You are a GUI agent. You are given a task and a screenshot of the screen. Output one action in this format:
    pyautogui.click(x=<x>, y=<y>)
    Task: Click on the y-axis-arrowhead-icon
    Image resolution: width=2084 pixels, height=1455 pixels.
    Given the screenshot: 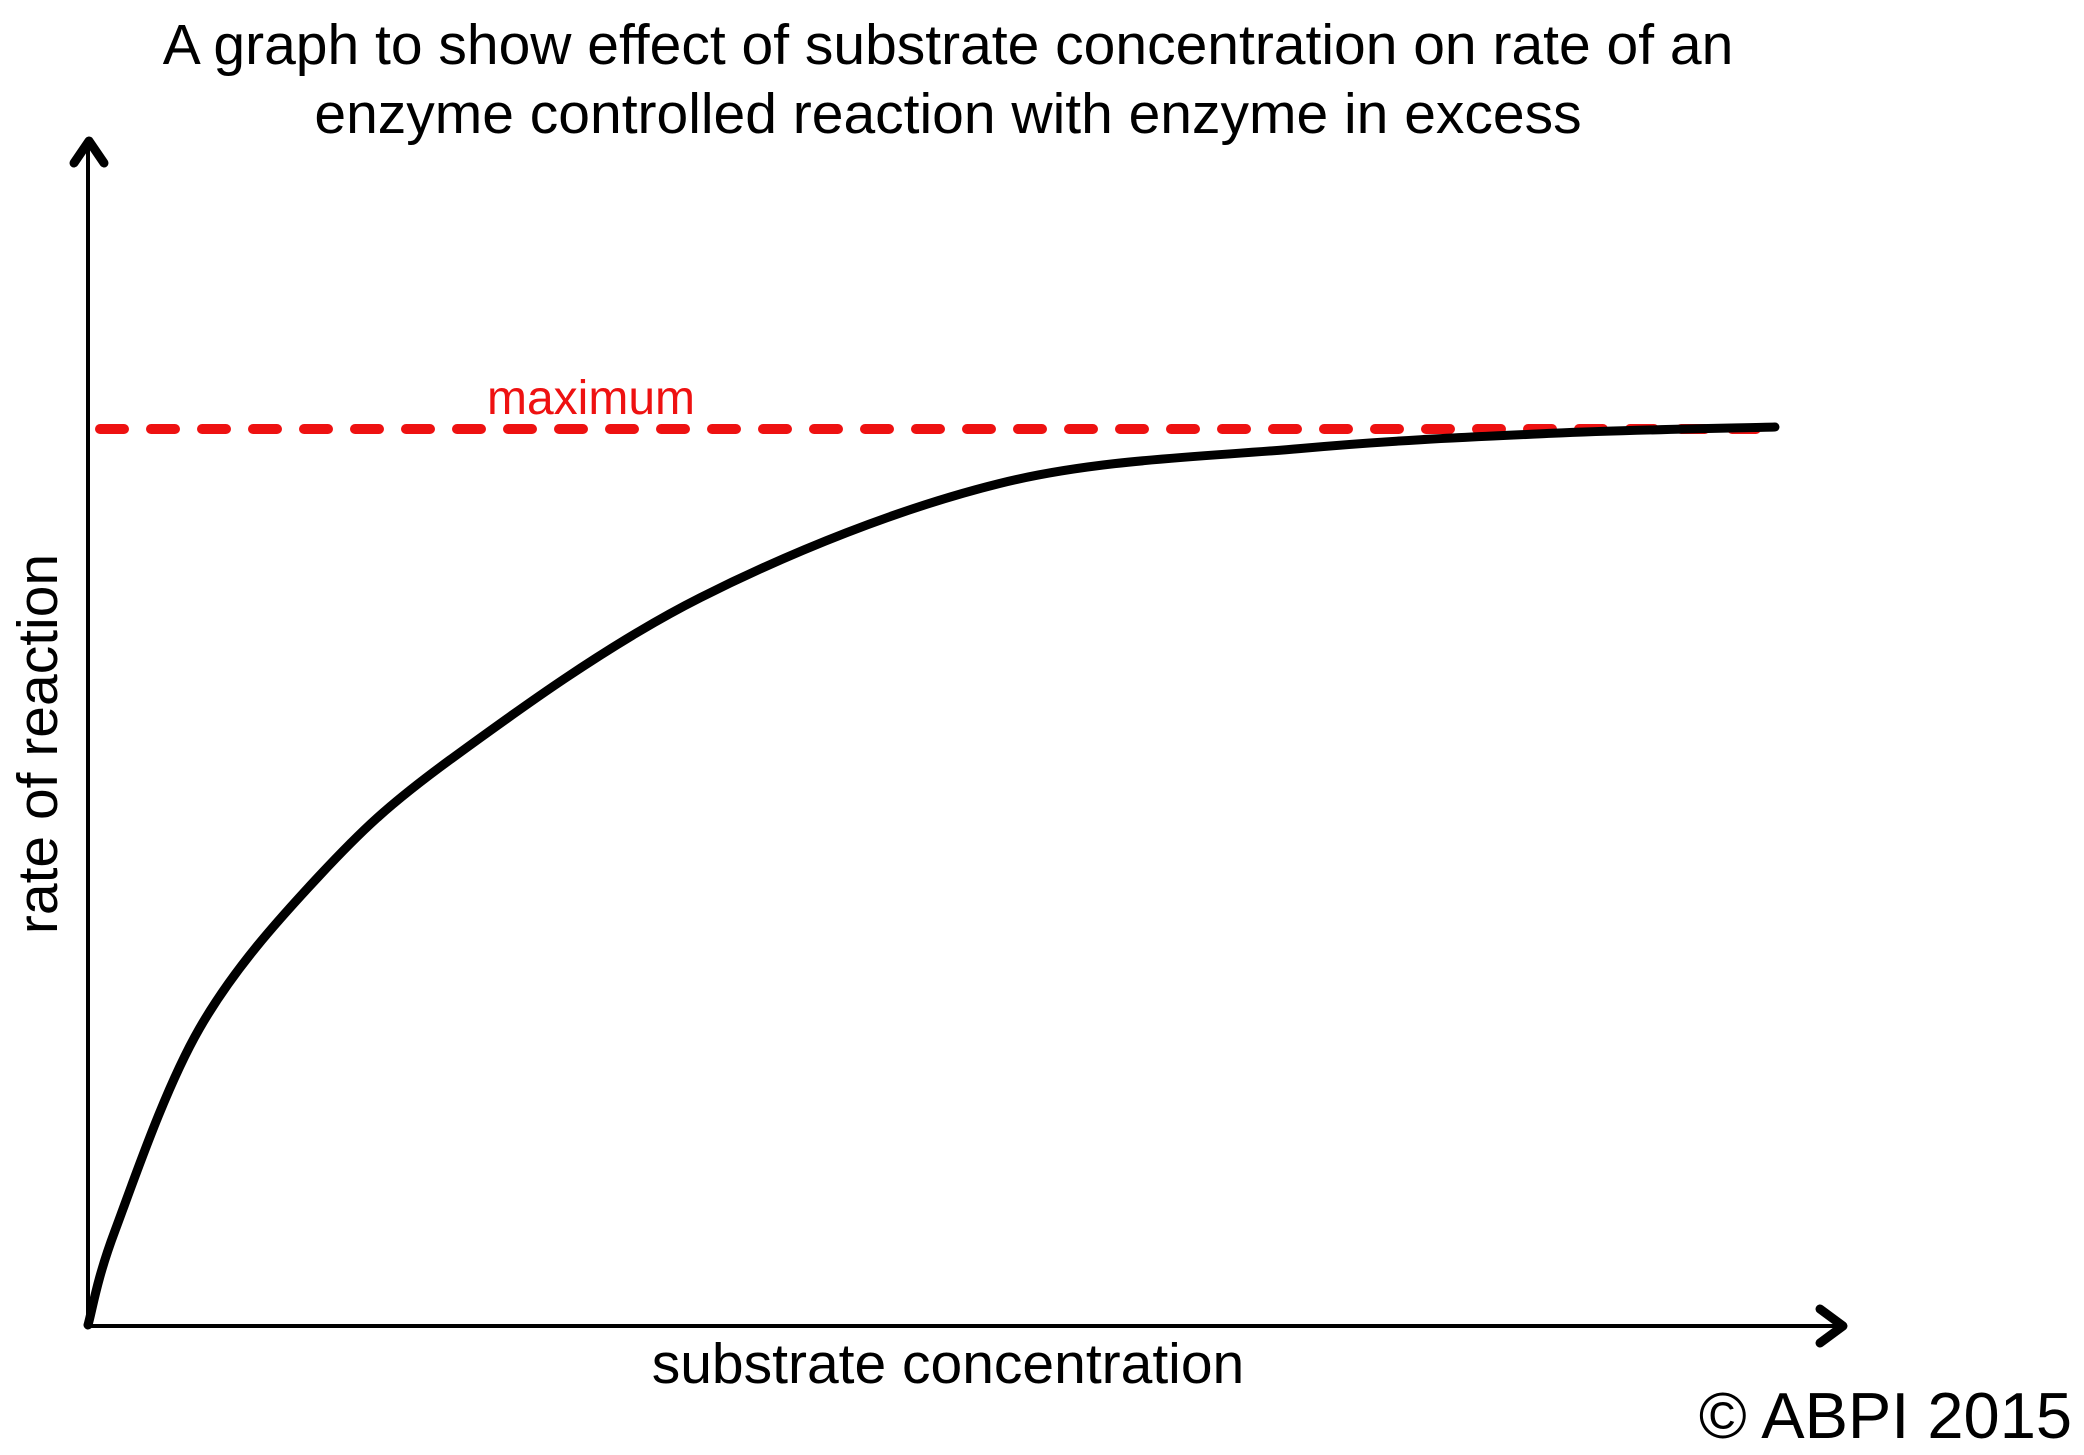 What is the action you would take?
    pyautogui.click(x=89, y=152)
    